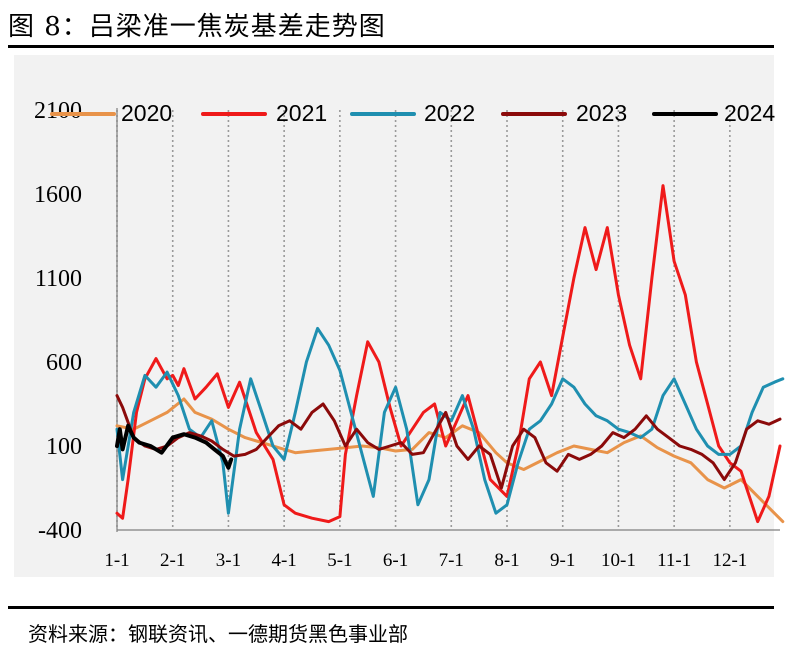  Describe the element at coordinates (391, 607) in the screenshot. I see `bottom-rule` at that location.